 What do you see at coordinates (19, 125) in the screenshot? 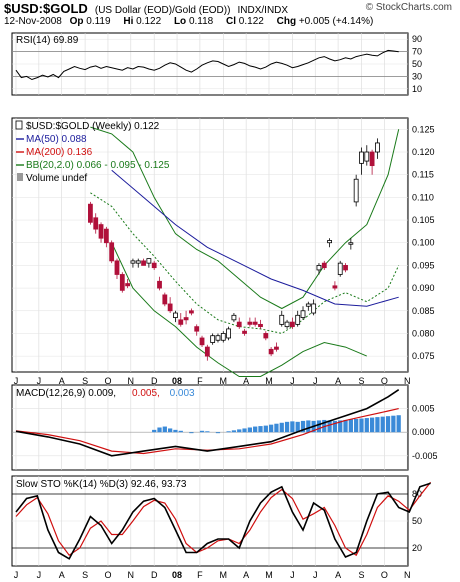
I see `price-legend-swatch` at bounding box center [19, 125].